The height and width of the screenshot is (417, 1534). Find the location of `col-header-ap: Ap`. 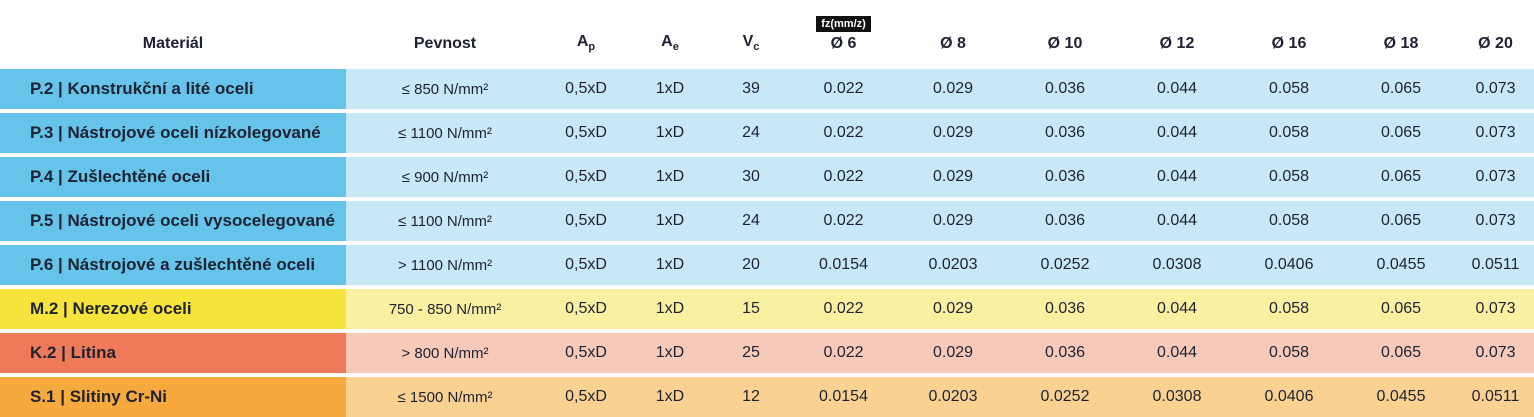

col-header-ap: Ap is located at coordinates (586, 32).